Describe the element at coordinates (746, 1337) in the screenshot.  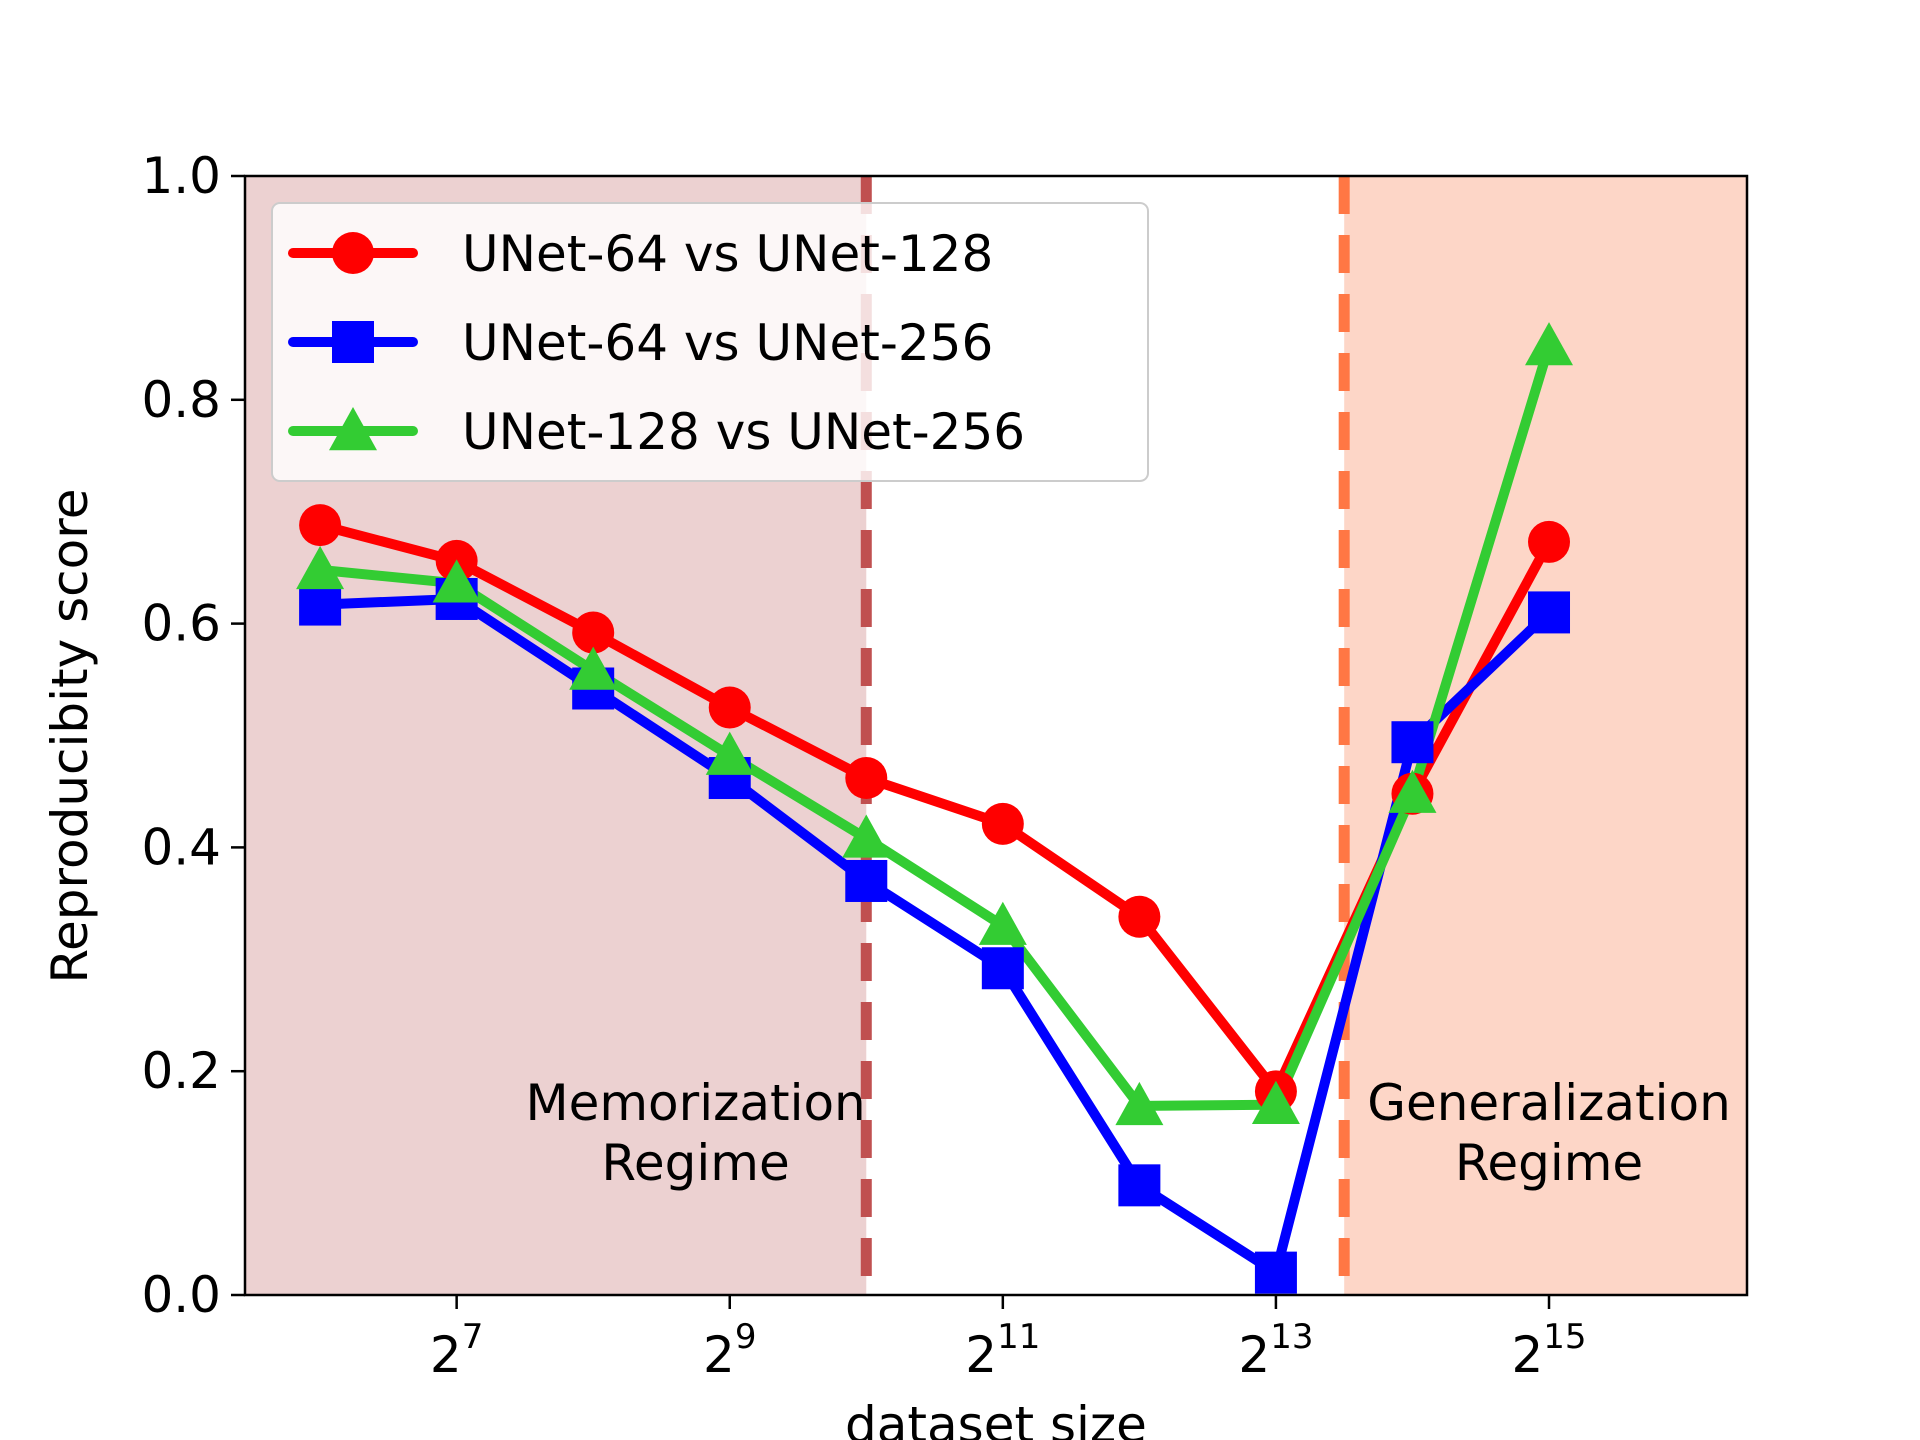
I see `x-tick-exponent: 9` at that location.